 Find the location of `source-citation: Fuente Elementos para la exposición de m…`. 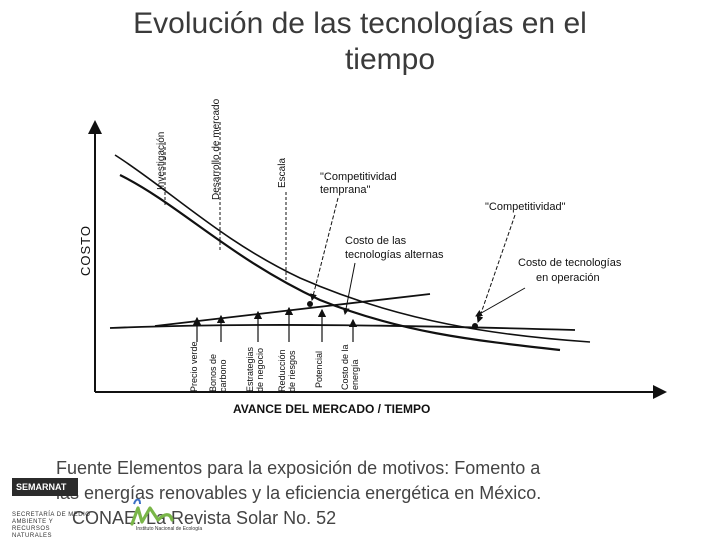

source-citation: Fuente Elementos para la exposición de m… is located at coordinates (376, 493).